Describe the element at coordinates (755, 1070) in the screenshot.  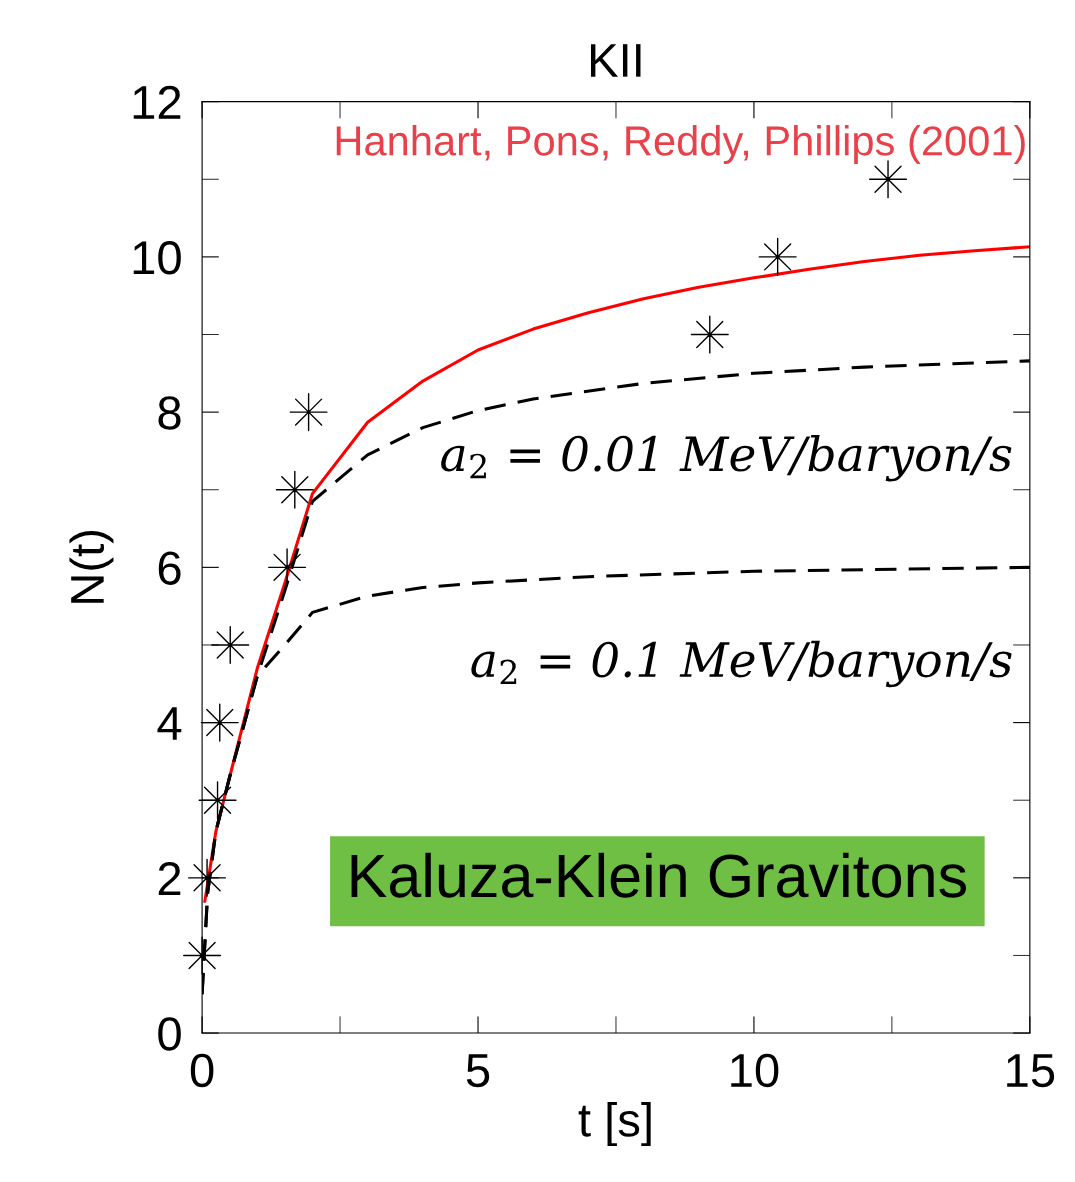
I see `x-tick-label: 10` at that location.